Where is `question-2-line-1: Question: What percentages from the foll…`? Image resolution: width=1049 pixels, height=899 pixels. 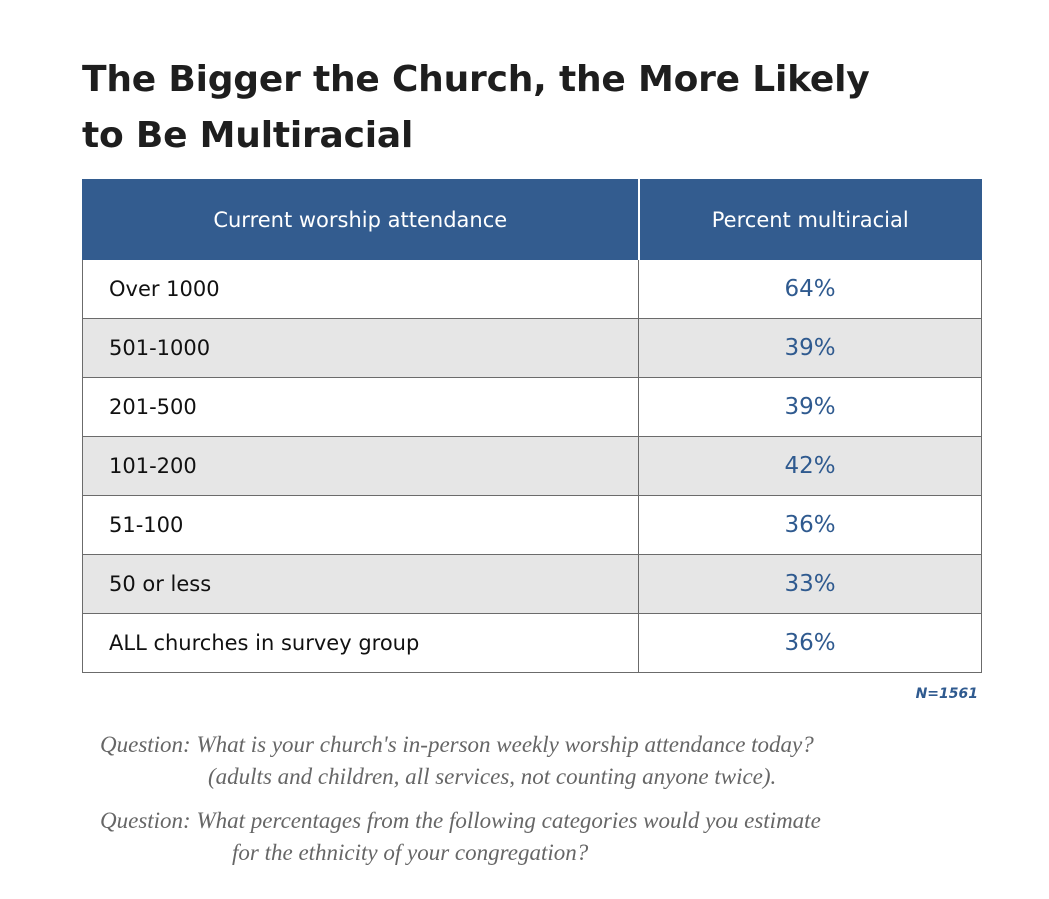 question-2-line-1: Question: What percentages from the foll… is located at coordinates (460, 820).